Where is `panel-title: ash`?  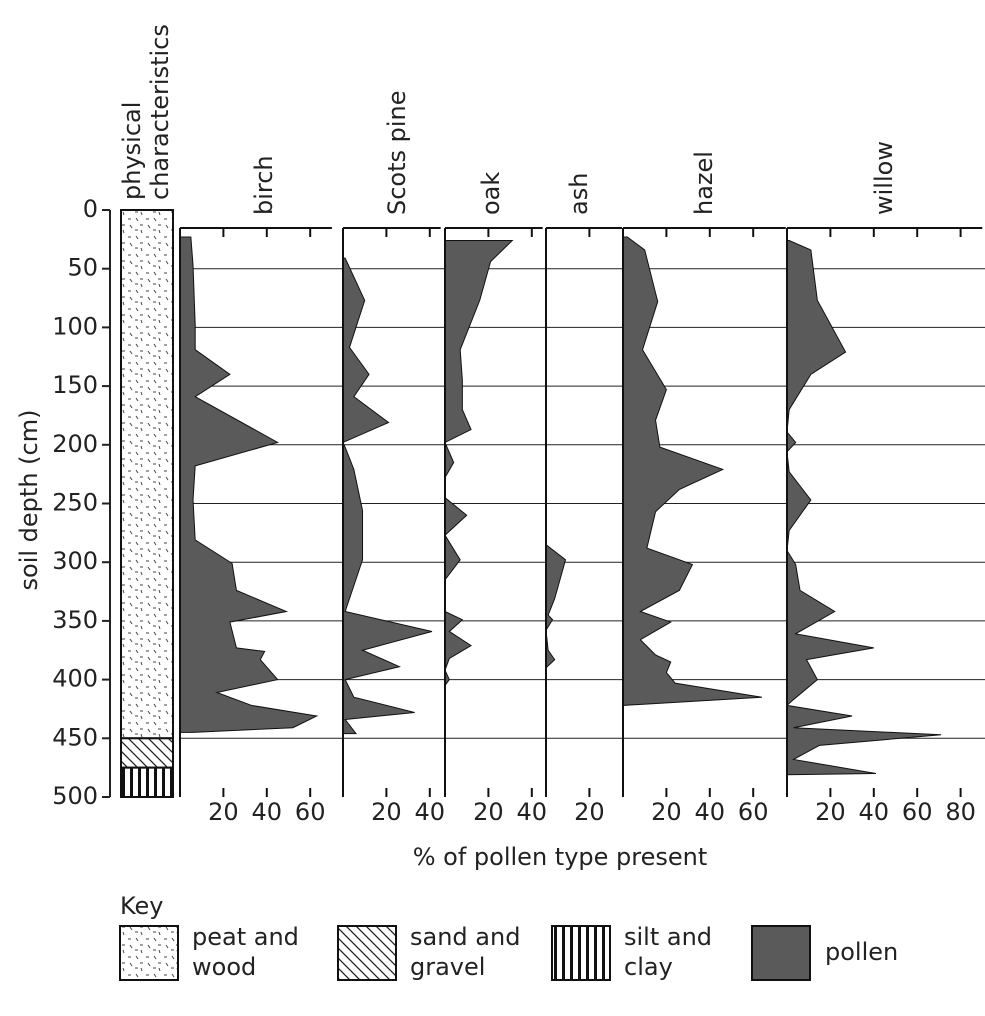
panel-title: ash is located at coordinates (579, 194).